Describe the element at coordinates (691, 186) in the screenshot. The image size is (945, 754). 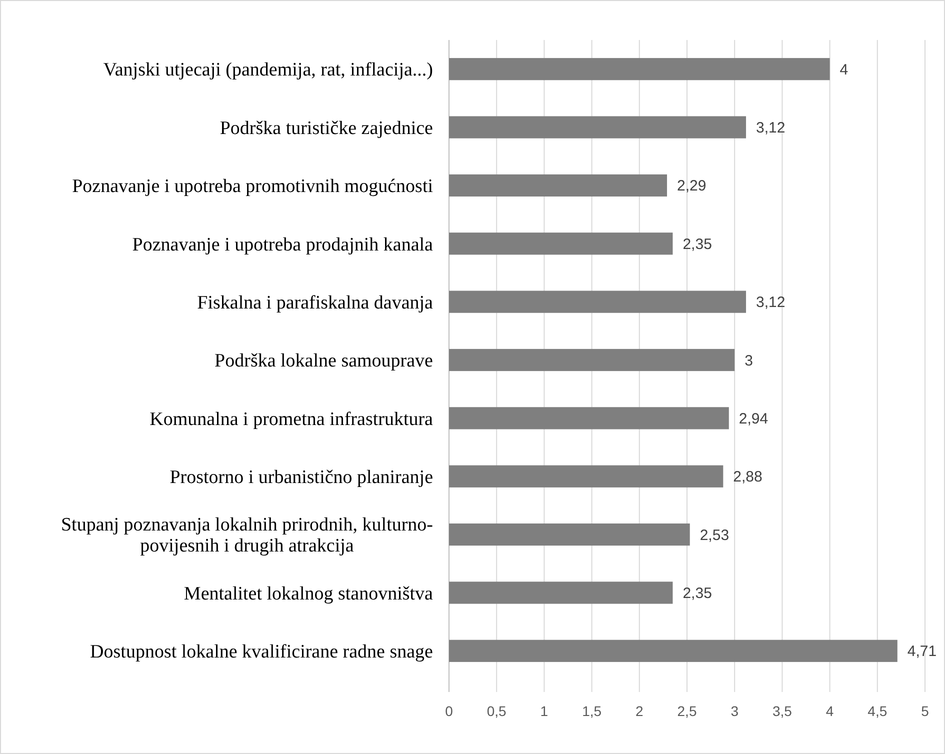
I see `data-label: 2,29` at that location.